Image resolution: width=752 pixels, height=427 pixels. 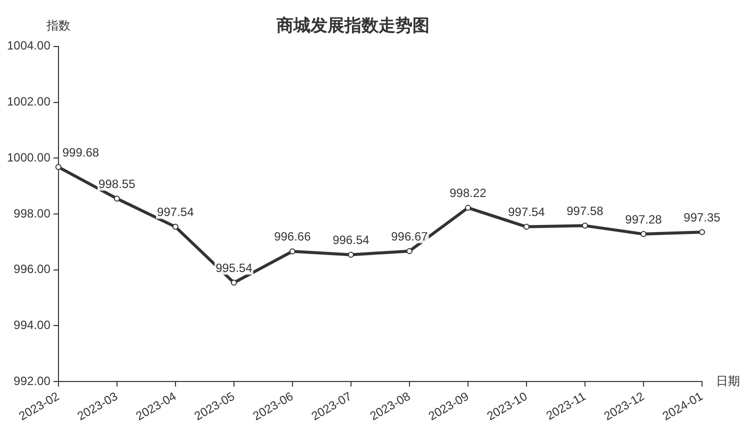 I want to click on y-tick-label: 998.00, so click(x=32, y=213).